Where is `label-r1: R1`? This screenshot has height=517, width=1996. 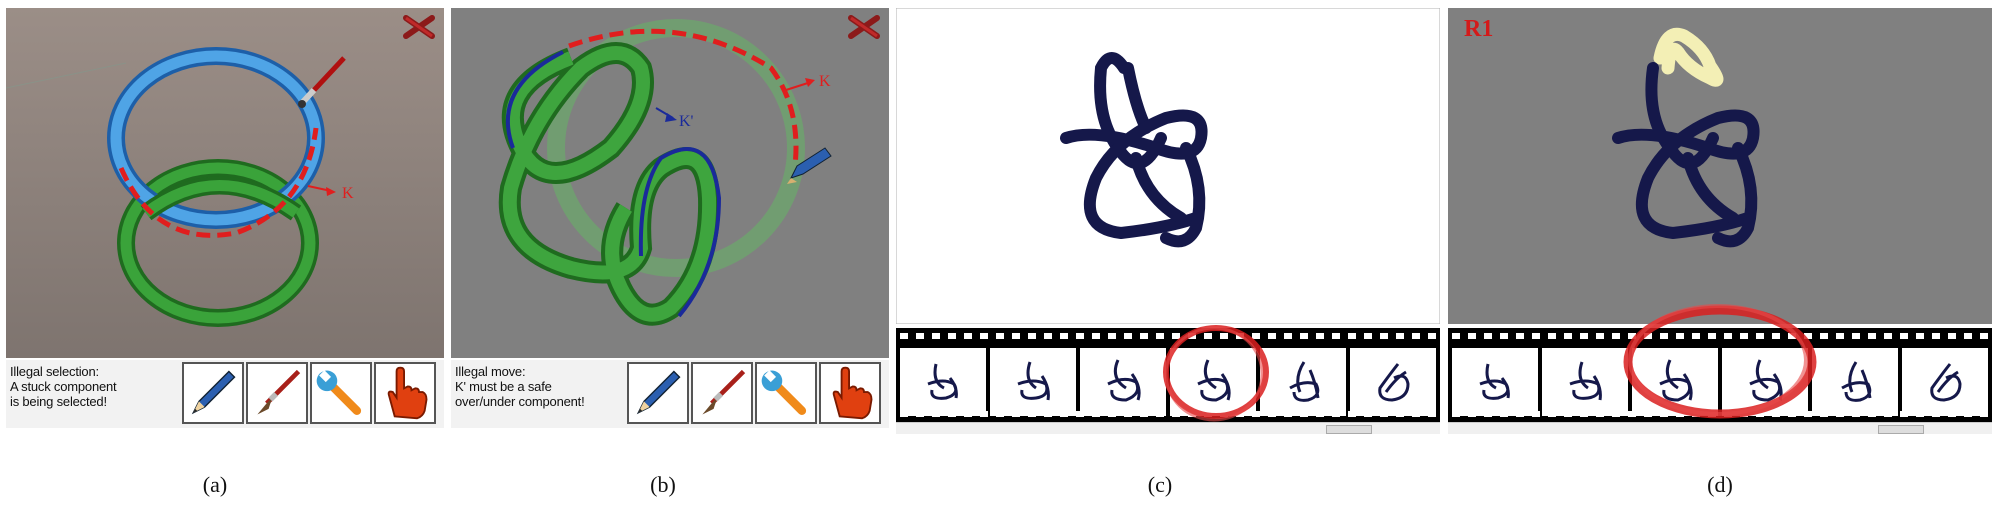
label-r1: R1 is located at coordinates (1479, 29).